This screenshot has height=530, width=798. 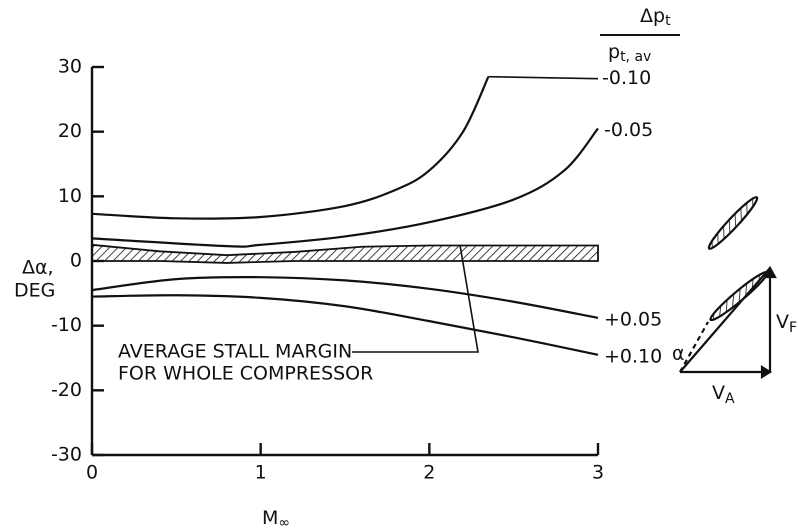 I want to click on y-tick-label: -10, so click(x=66, y=325).